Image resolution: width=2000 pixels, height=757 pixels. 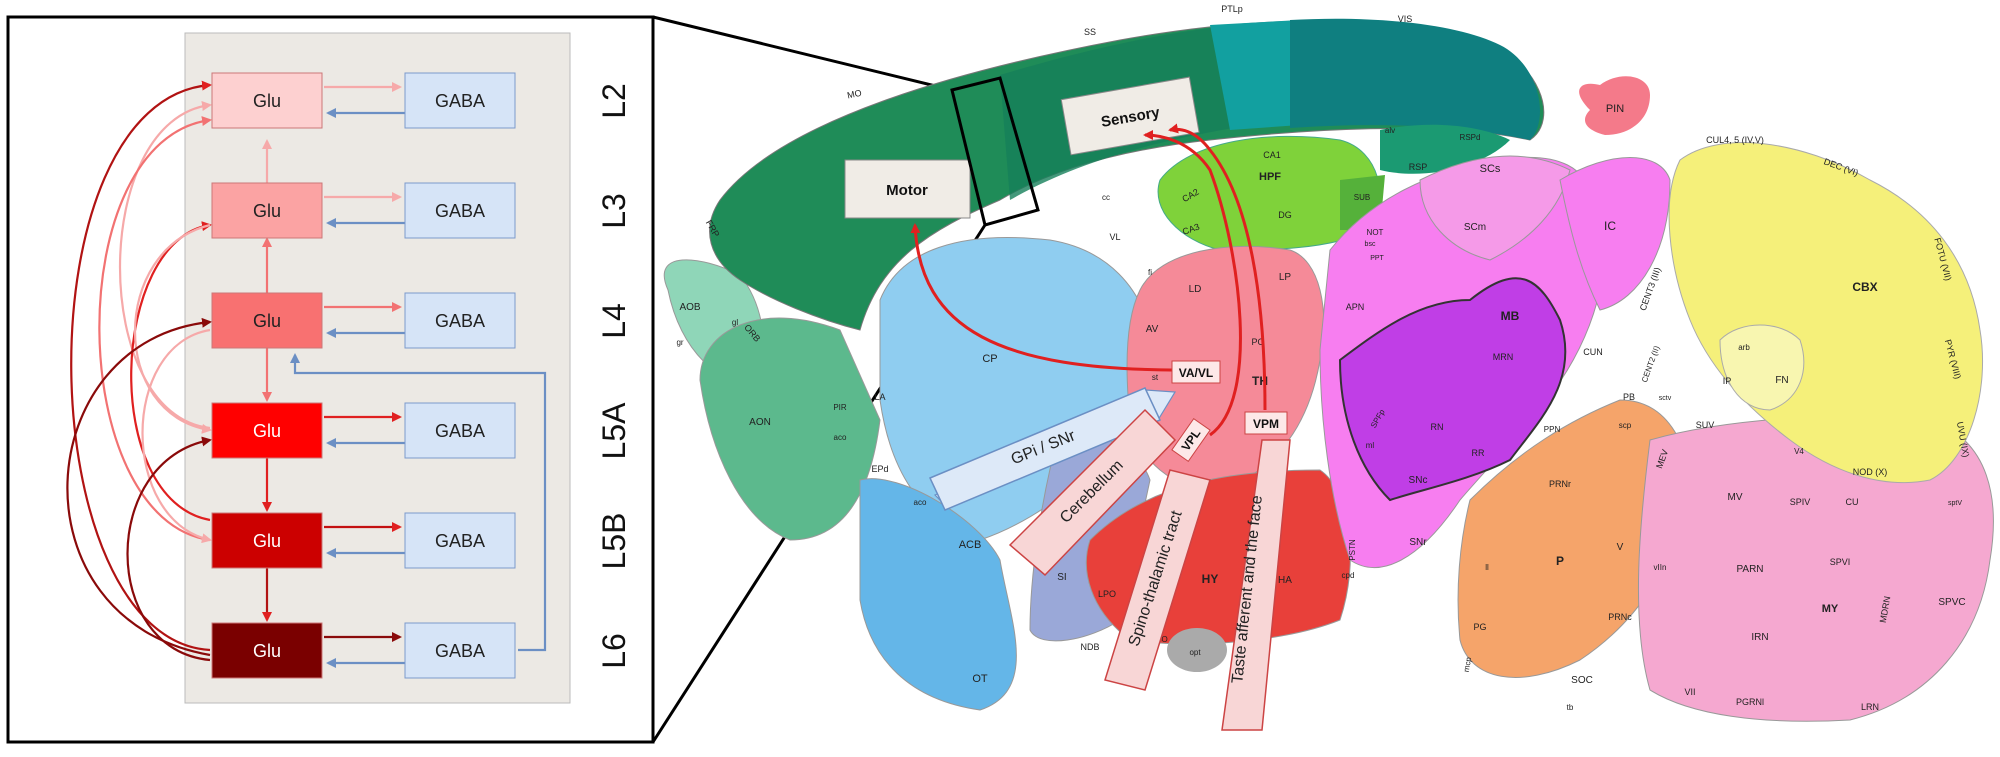 I want to click on nucleus-vavl-label: VA/VL, so click(x=1196, y=373).